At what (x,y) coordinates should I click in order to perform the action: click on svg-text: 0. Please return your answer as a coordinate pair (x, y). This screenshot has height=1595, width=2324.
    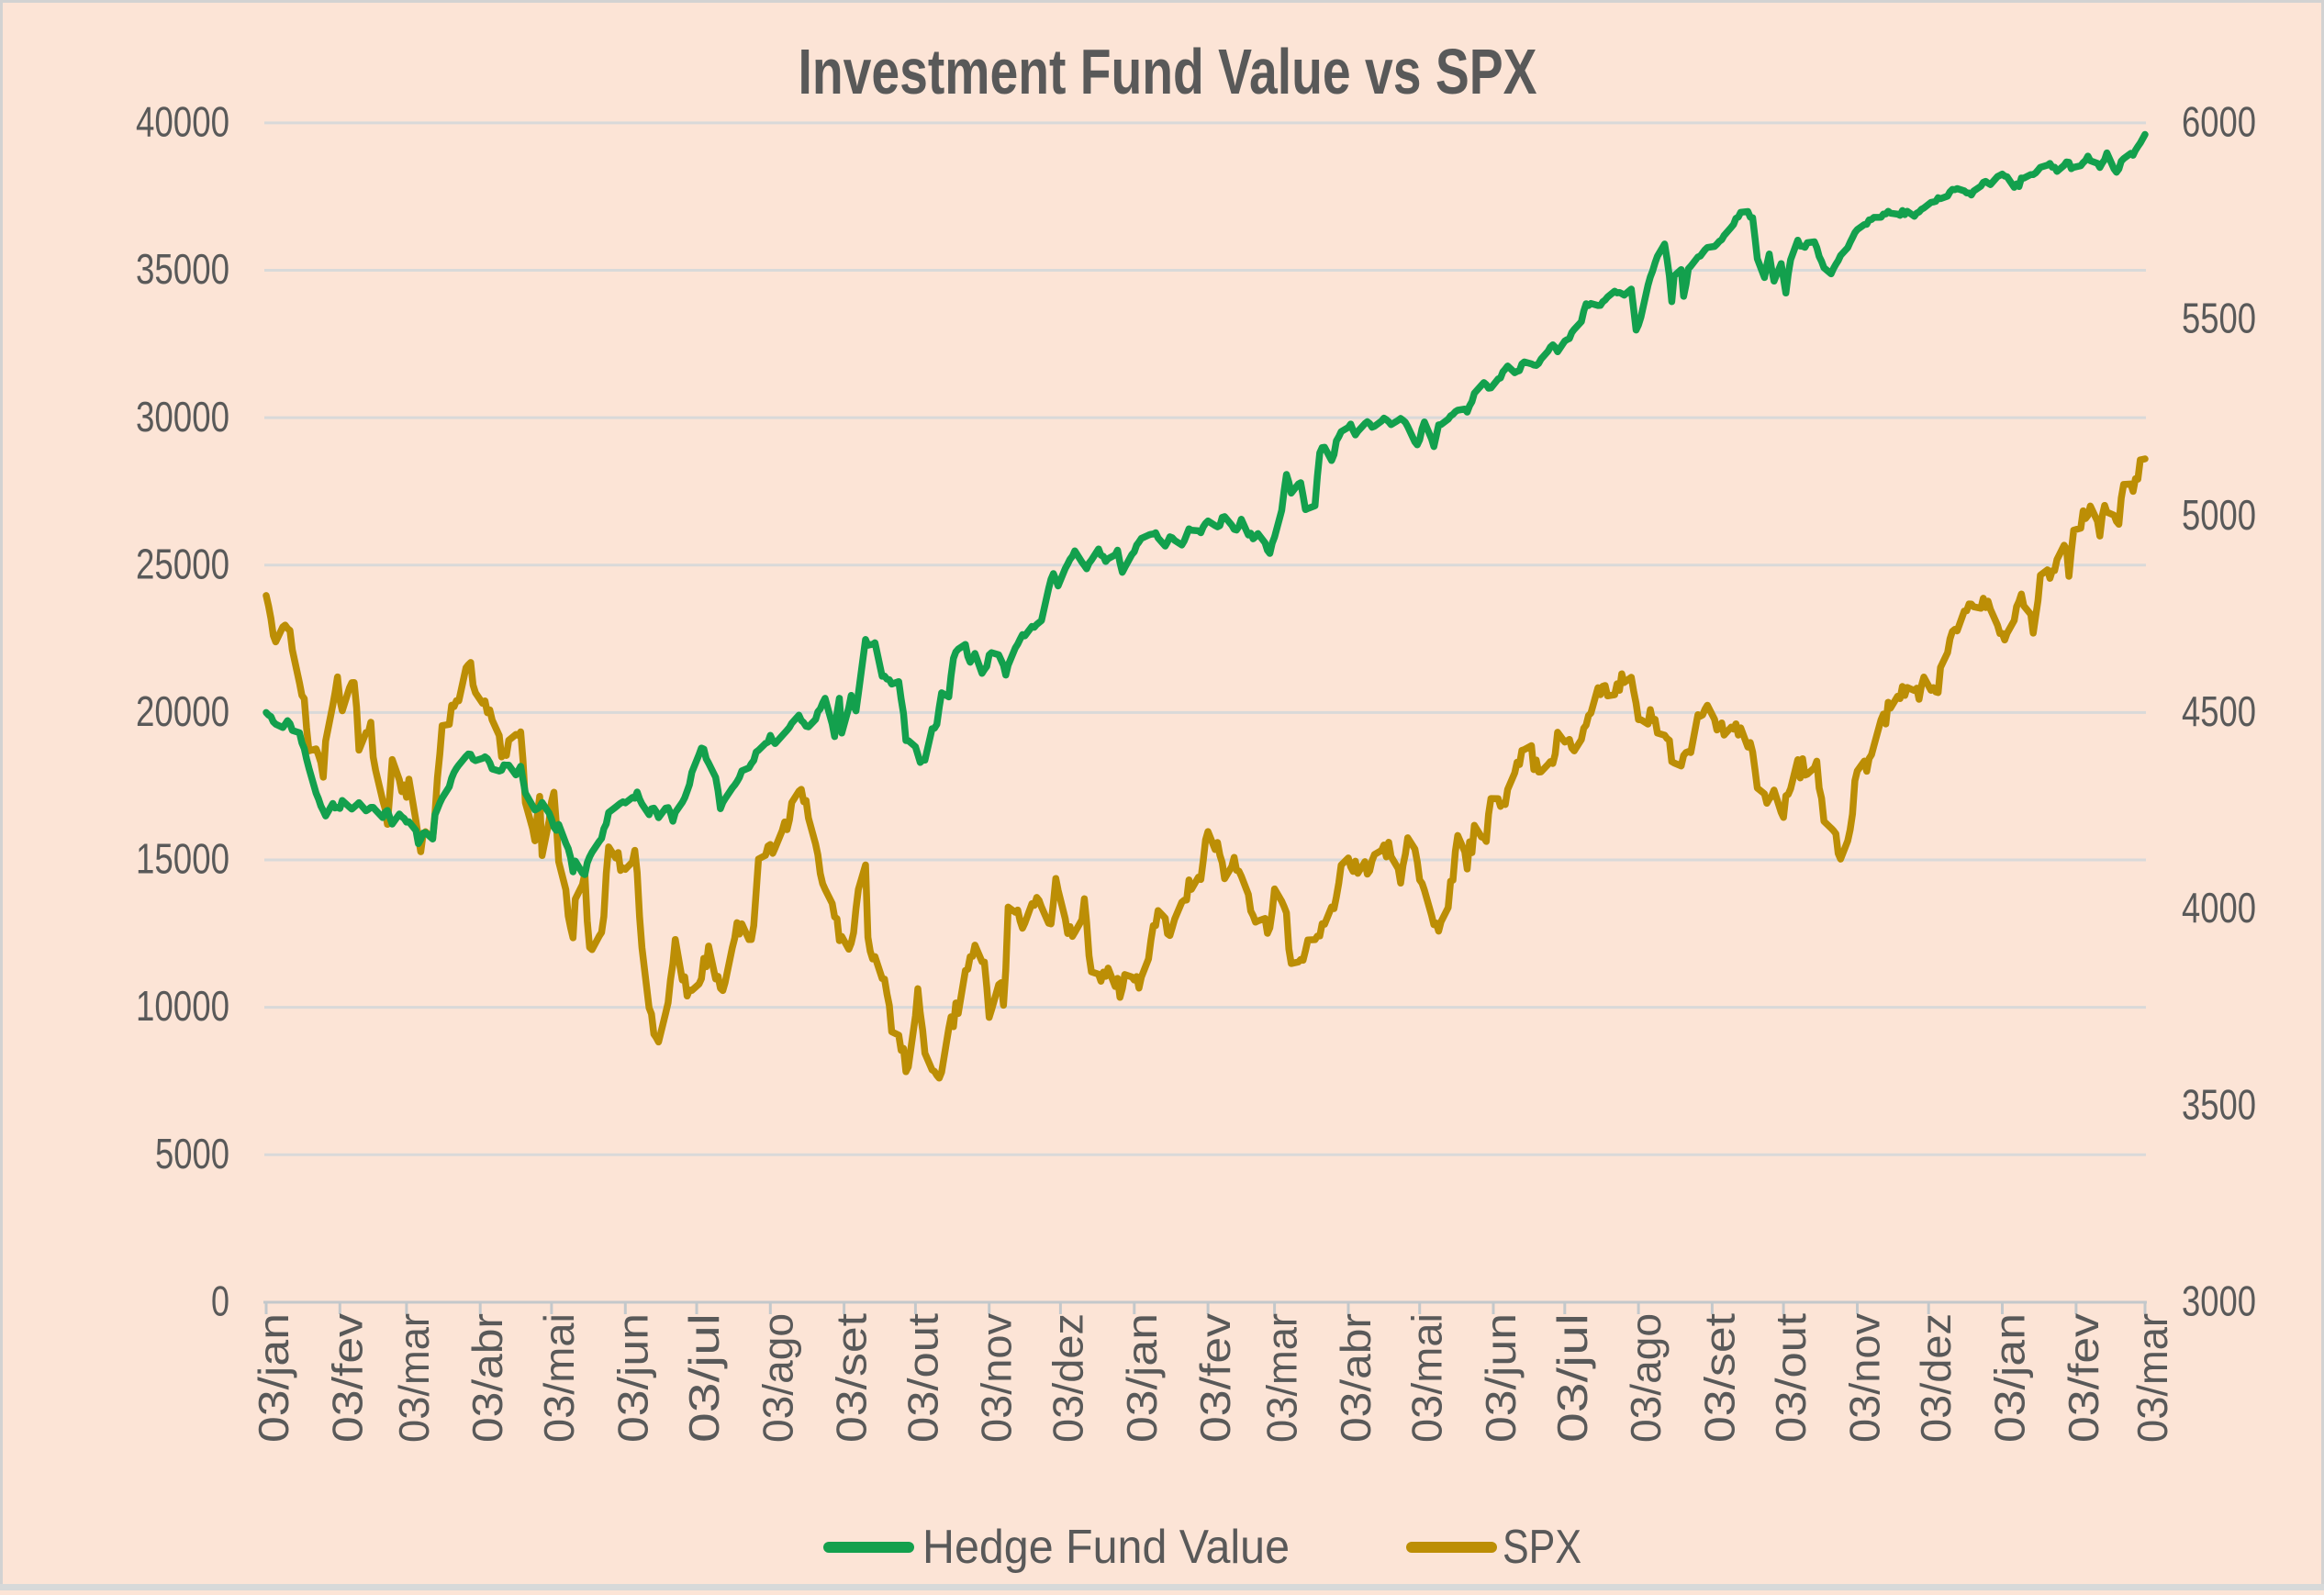
    Looking at the image, I should click on (220, 1301).